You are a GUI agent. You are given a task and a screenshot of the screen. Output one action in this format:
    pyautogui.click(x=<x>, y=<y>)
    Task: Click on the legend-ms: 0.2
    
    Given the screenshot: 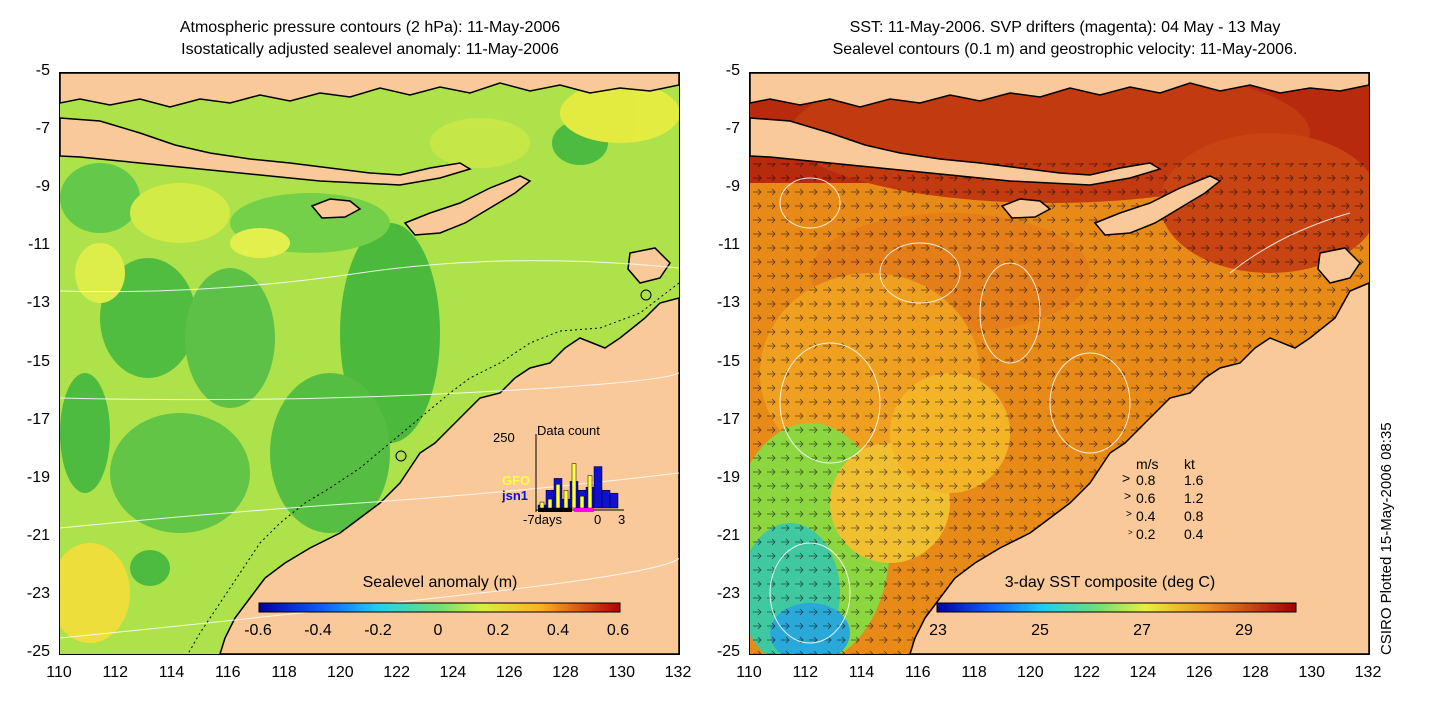 What is the action you would take?
    pyautogui.click(x=1146, y=534)
    